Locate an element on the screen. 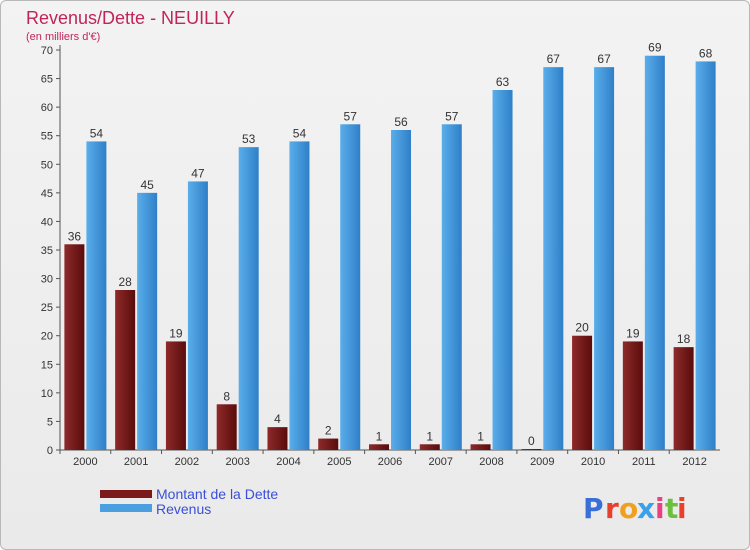 This screenshot has height=550, width=750. value-label-dette: 20 is located at coordinates (582, 328).